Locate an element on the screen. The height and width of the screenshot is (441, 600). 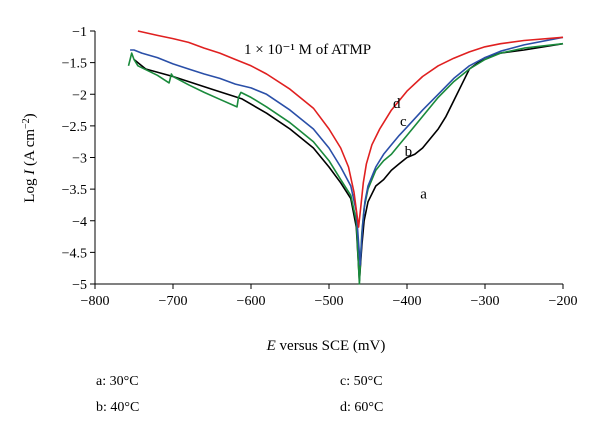
x-tick-label: −800 is located at coordinates (95, 301).